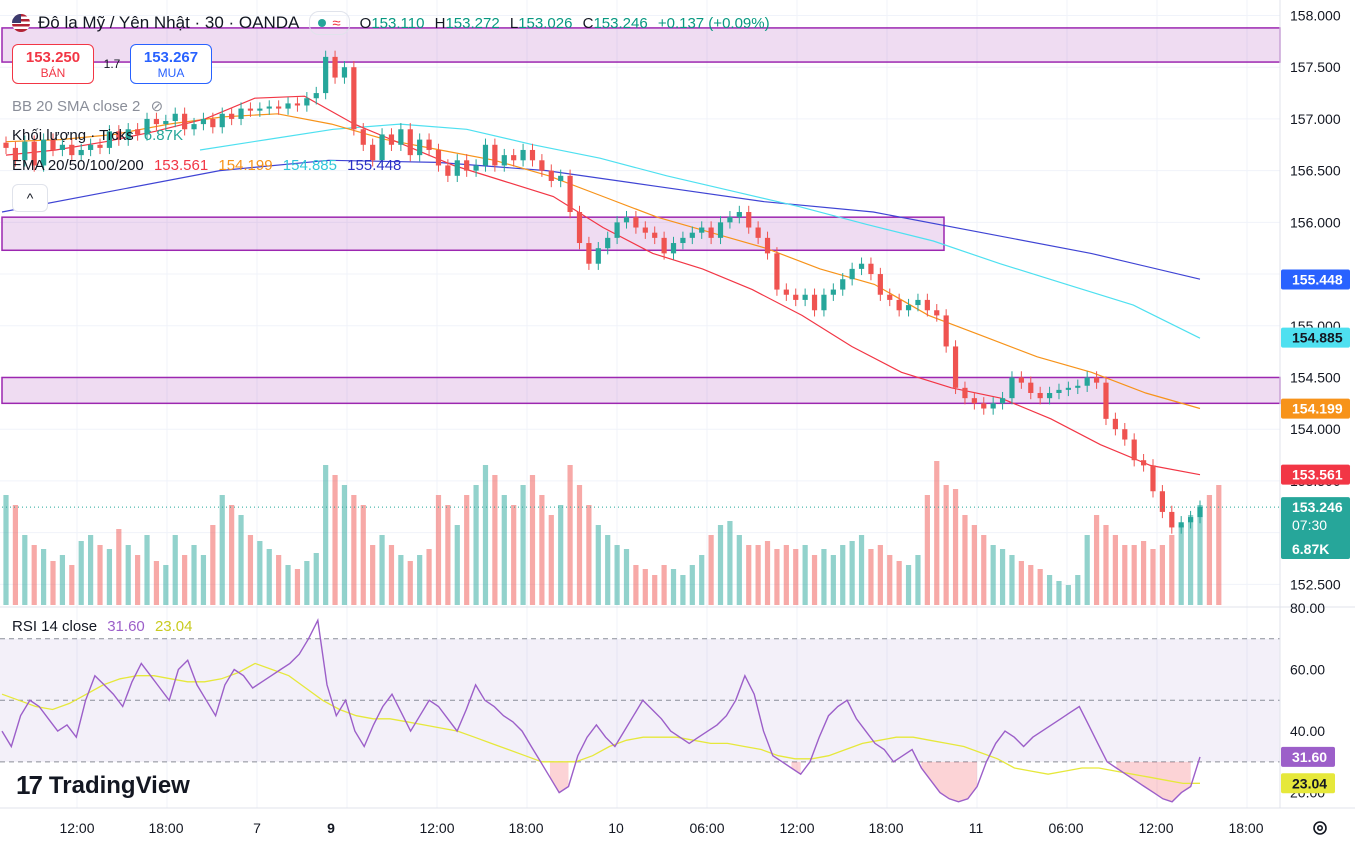 This screenshot has height=847, width=1355. Describe the element at coordinates (1315, 119) in the screenshot. I see `price-tick-label: 157.000` at that location.